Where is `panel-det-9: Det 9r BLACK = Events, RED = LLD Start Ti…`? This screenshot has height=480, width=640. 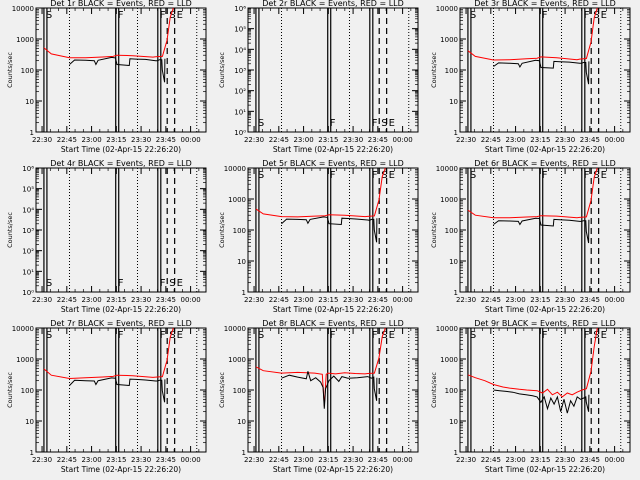
panel-det-9: Det 9r BLACK = Events, RED = LLD Start Ti… is located at coordinates (530, 396).